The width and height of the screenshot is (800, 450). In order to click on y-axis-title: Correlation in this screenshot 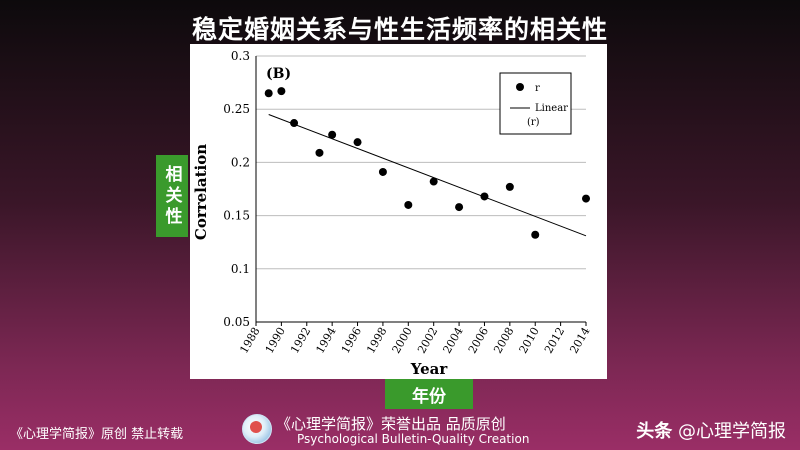, I will do `click(201, 192)`.